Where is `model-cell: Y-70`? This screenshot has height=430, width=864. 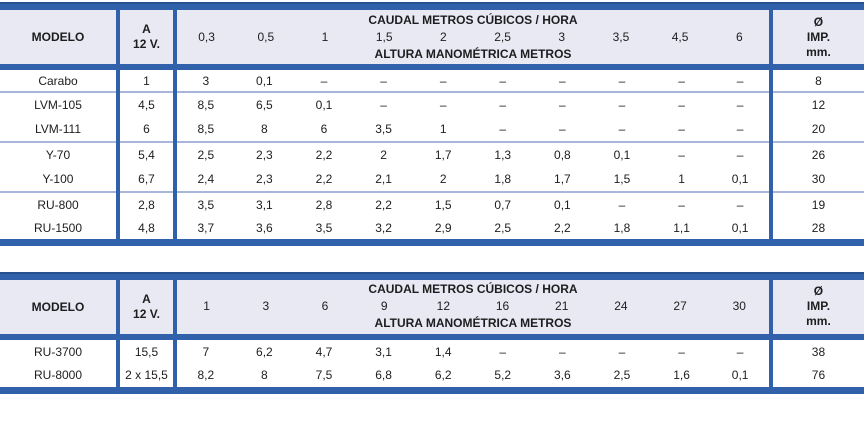 model-cell: Y-70 is located at coordinates (59, 154).